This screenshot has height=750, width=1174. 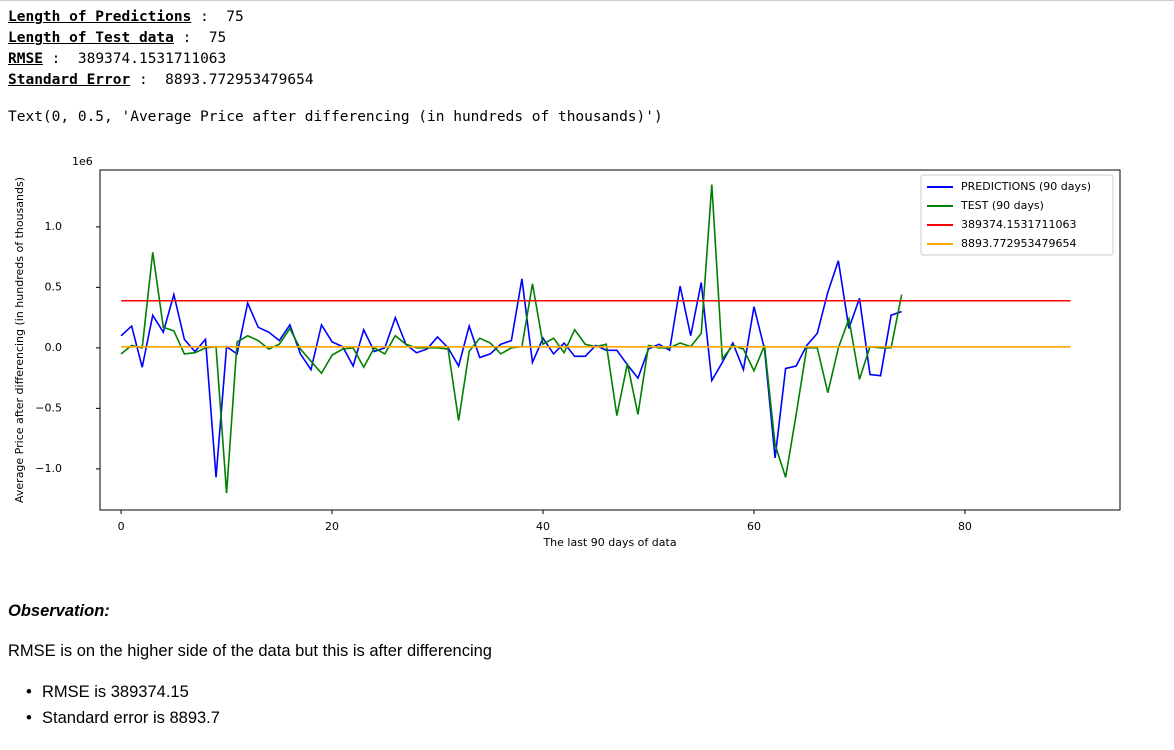 What do you see at coordinates (54, 286) in the screenshot?
I see `y-tick-label: 0.5` at bounding box center [54, 286].